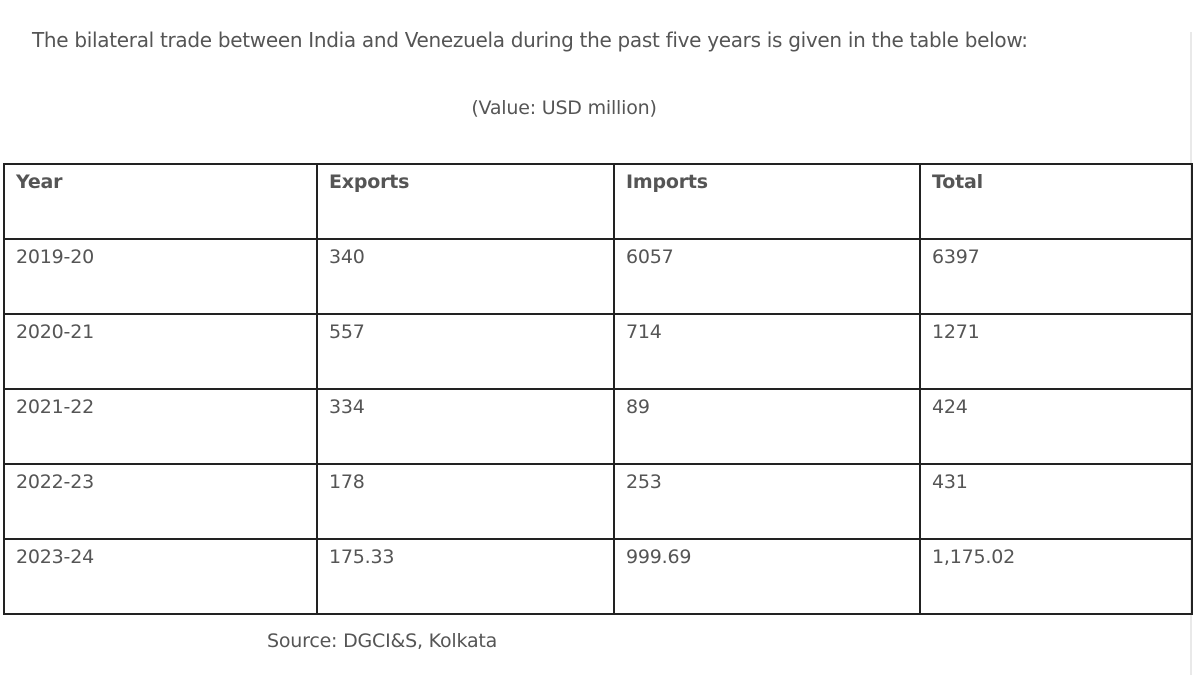  What do you see at coordinates (160, 426) in the screenshot?
I see `cell-year: 2021-22` at bounding box center [160, 426].